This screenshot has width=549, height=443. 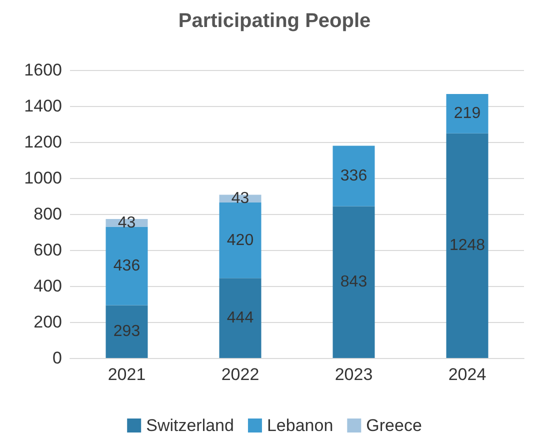 What do you see at coordinates (57, 358) in the screenshot?
I see `y-tick-label: 0` at bounding box center [57, 358].